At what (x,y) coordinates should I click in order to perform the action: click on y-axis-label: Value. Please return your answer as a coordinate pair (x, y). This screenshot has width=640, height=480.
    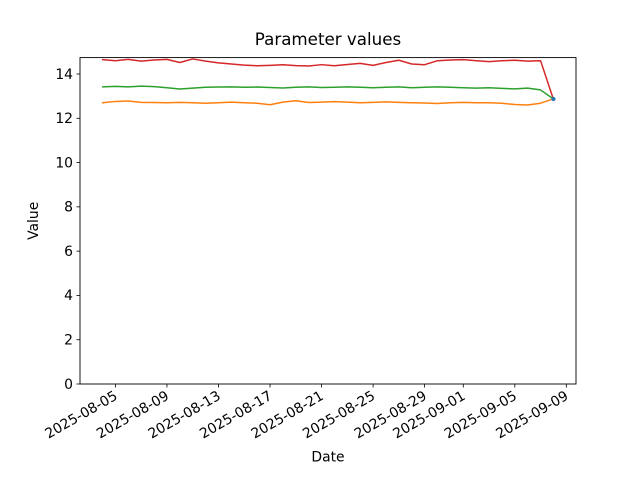
    Looking at the image, I should click on (34, 221).